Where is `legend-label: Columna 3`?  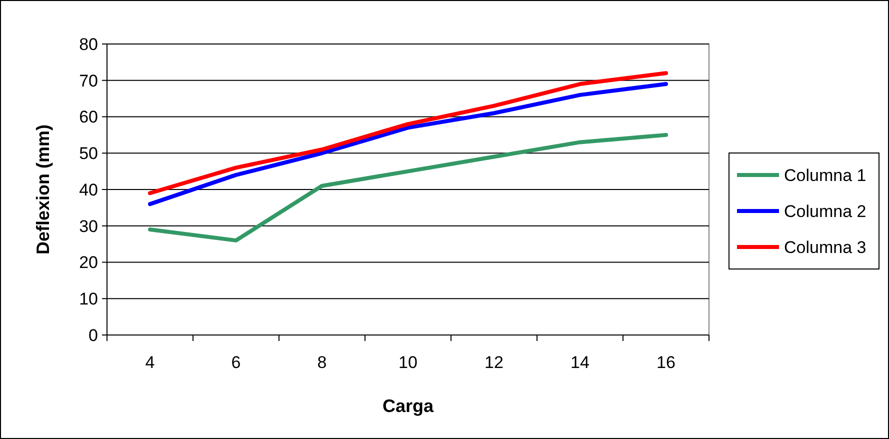
legend-label: Columna 3 is located at coordinates (825, 247).